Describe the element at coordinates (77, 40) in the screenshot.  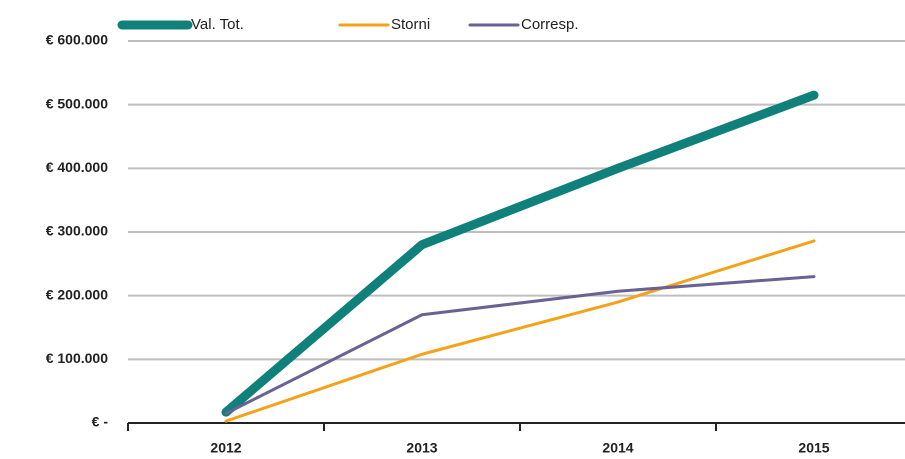
I see `y-tick-label: € 600.000` at that location.